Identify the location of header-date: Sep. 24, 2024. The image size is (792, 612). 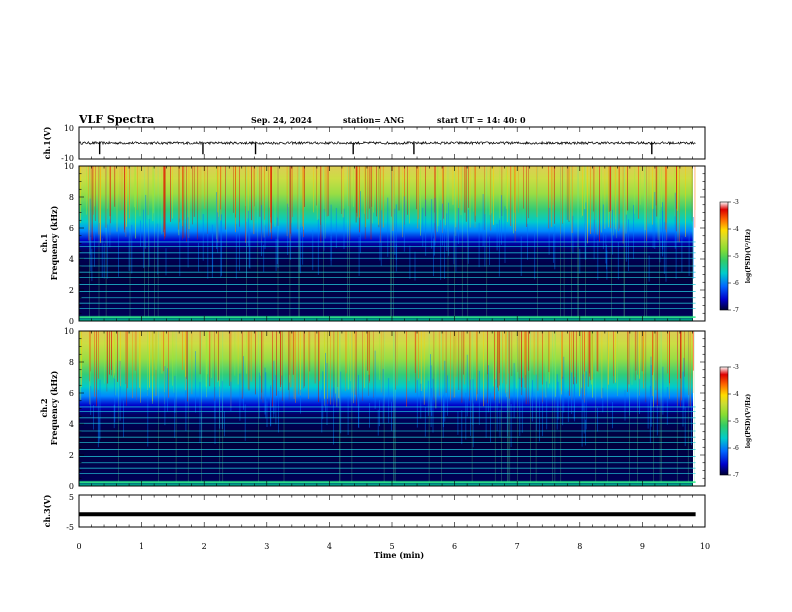
(281, 120).